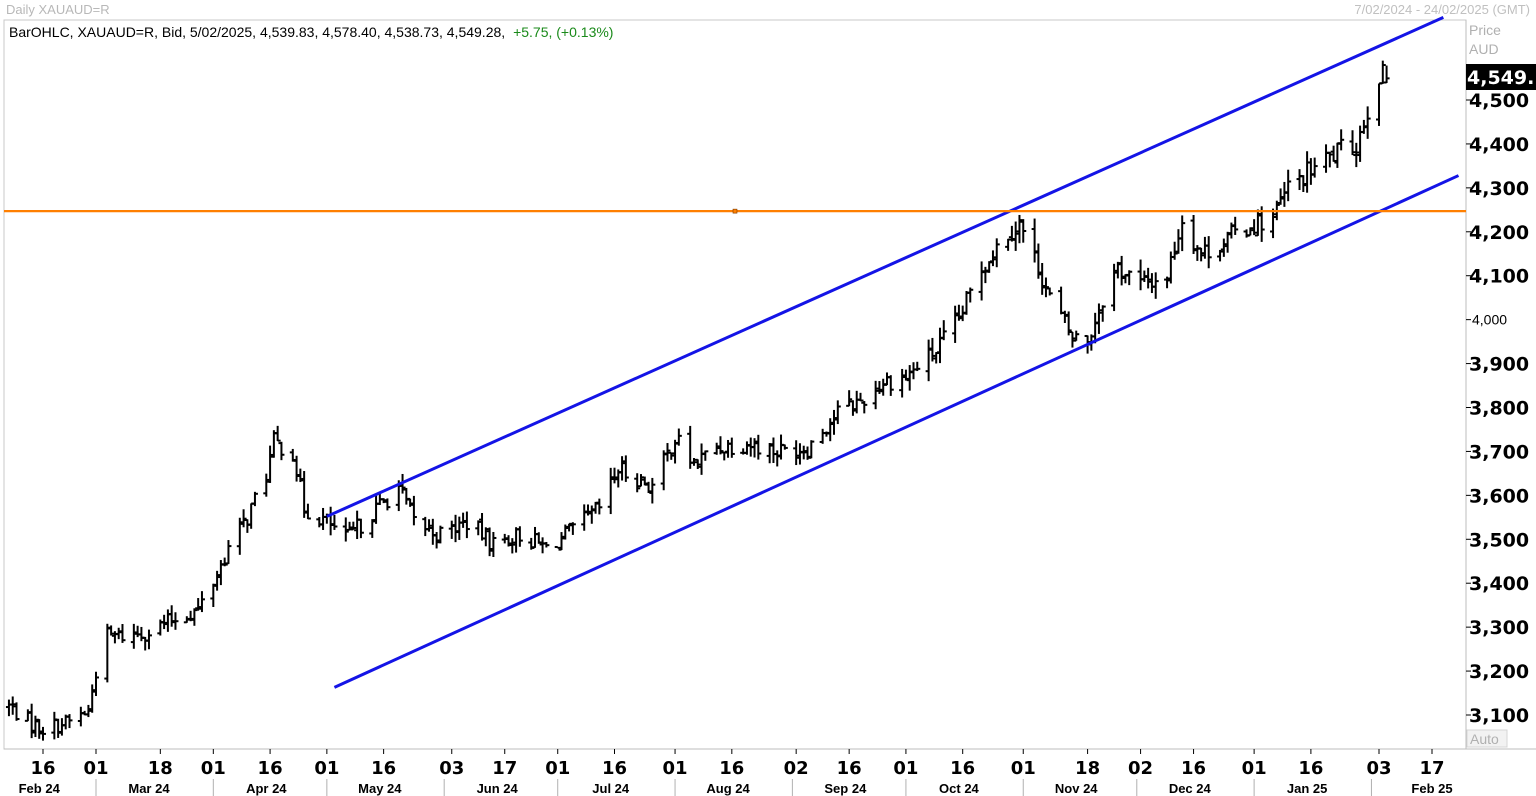 The image size is (1536, 796). I want to click on auto-button-bg, so click(1487, 738).